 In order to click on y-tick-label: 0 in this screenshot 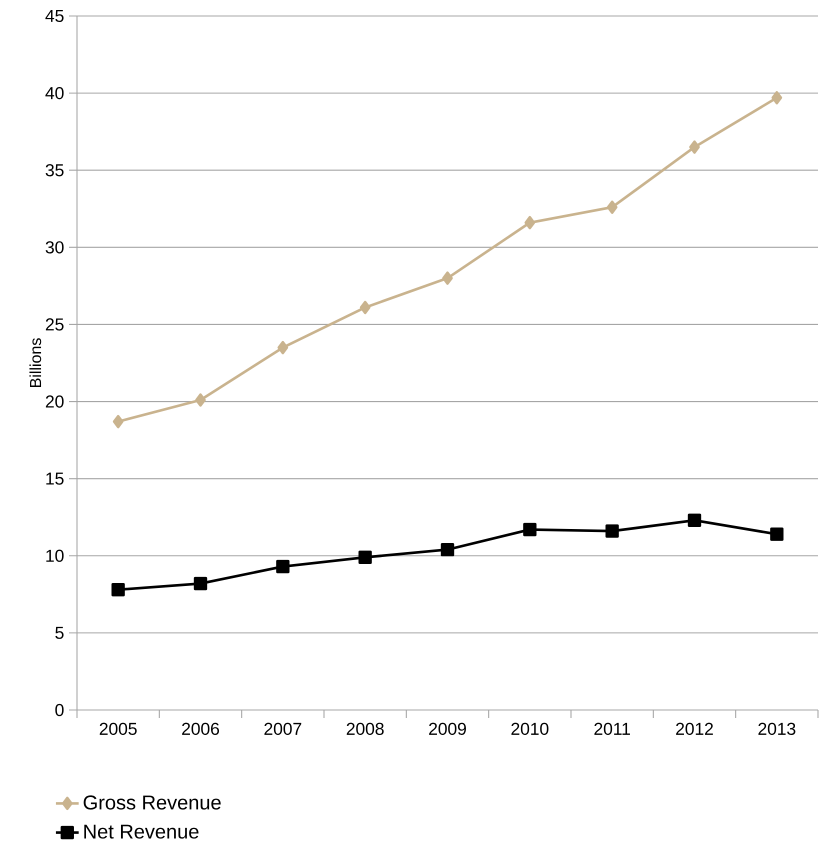, I will do `click(59, 710)`.